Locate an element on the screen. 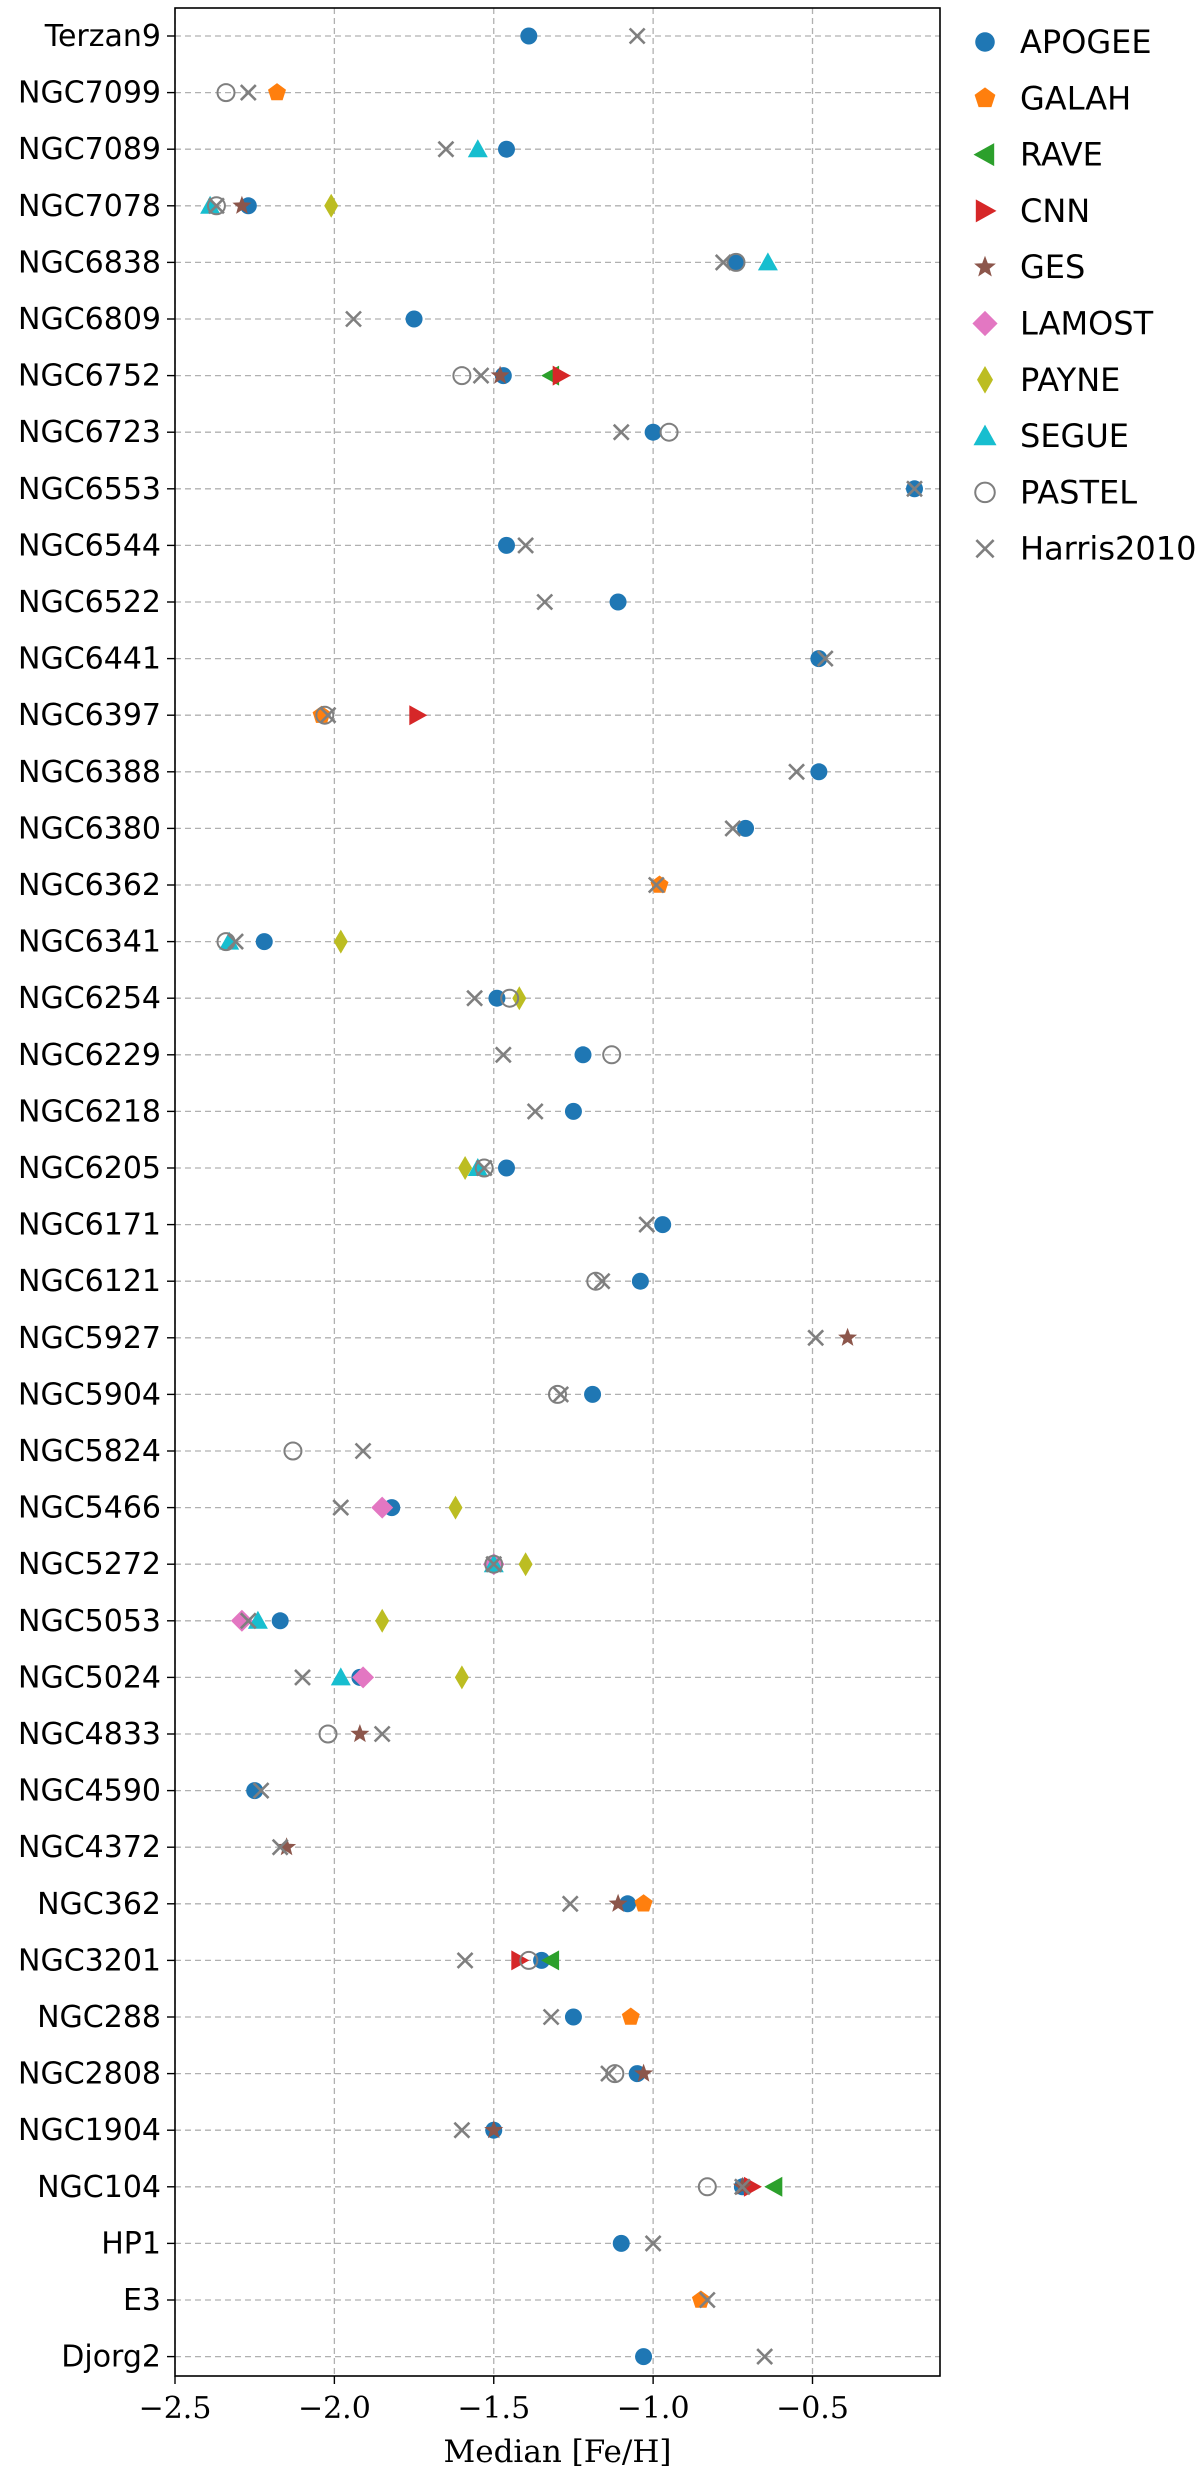  legend-item: RAVE is located at coordinates (1038, 155).